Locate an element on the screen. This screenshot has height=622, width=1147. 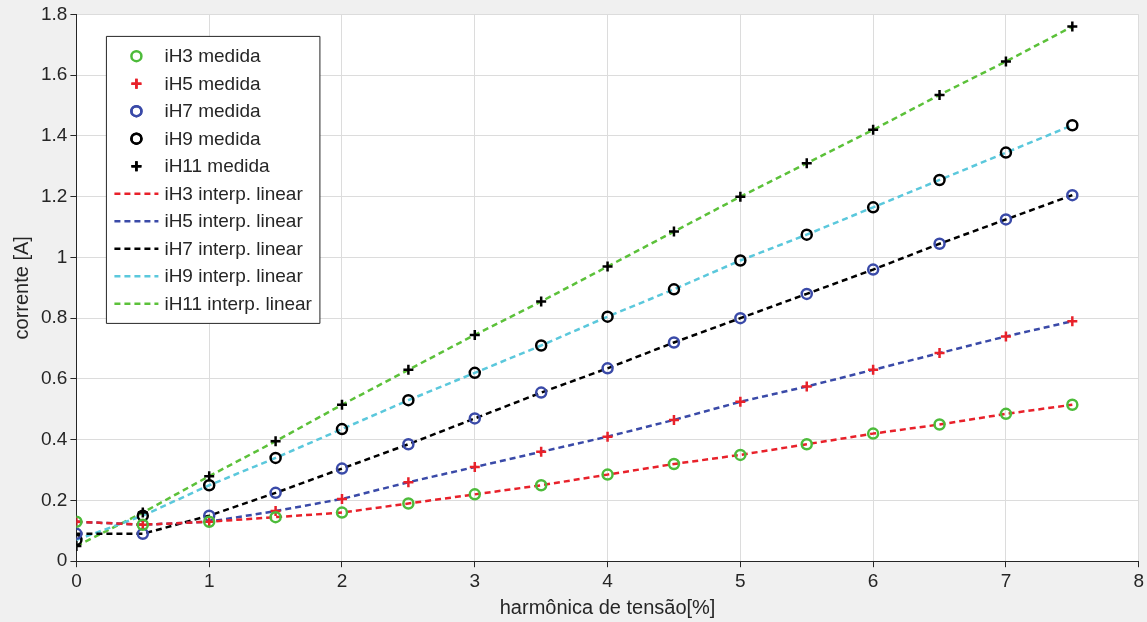
legend-label: iH5 interp. linear is located at coordinates (234, 221).